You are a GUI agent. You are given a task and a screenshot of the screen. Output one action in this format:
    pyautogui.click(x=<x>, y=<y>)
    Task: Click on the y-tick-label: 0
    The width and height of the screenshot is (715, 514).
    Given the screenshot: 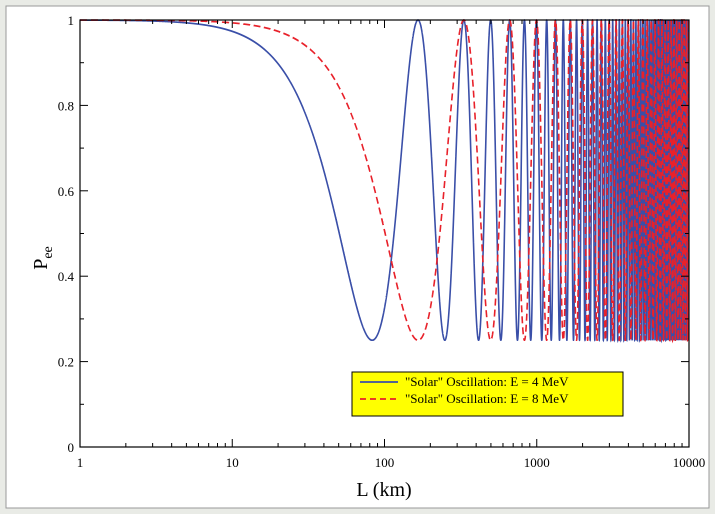 What is the action you would take?
    pyautogui.click(x=71, y=447)
    